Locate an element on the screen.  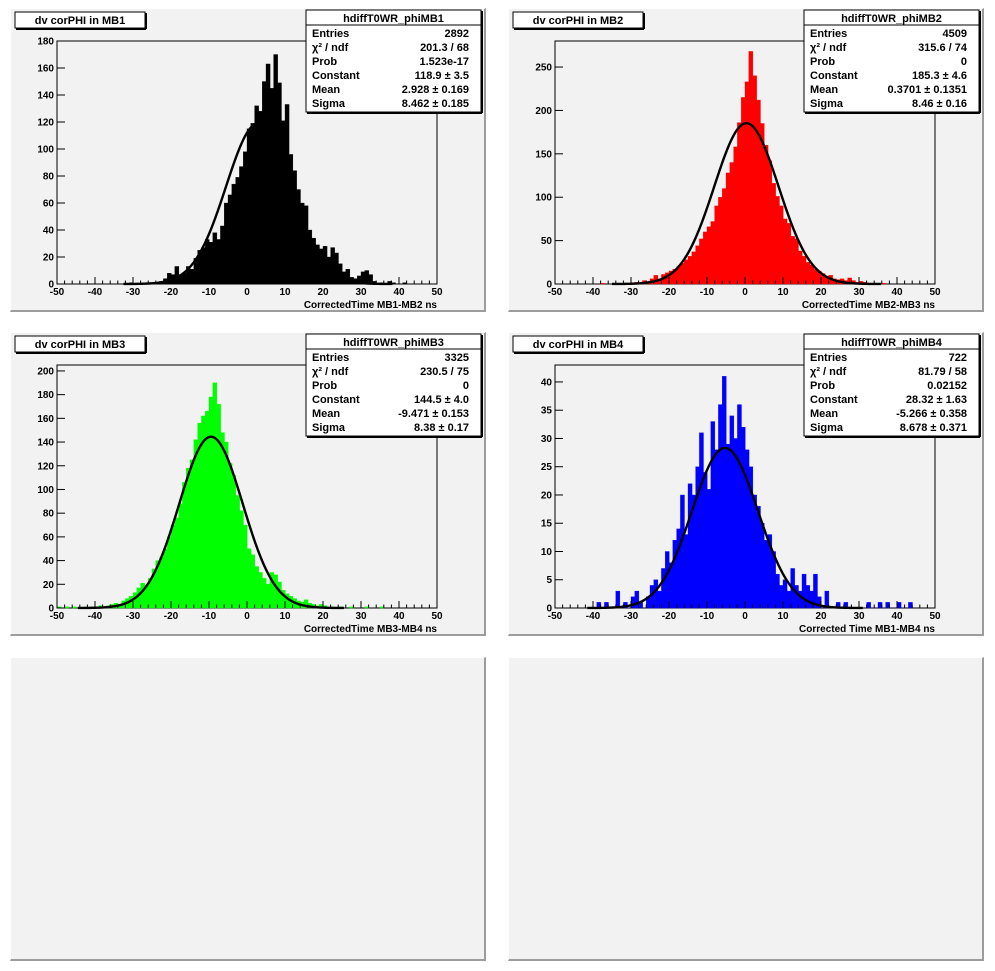
stats-histogram-name: hdiffT0WR_phiMB4 is located at coordinates (892, 343).